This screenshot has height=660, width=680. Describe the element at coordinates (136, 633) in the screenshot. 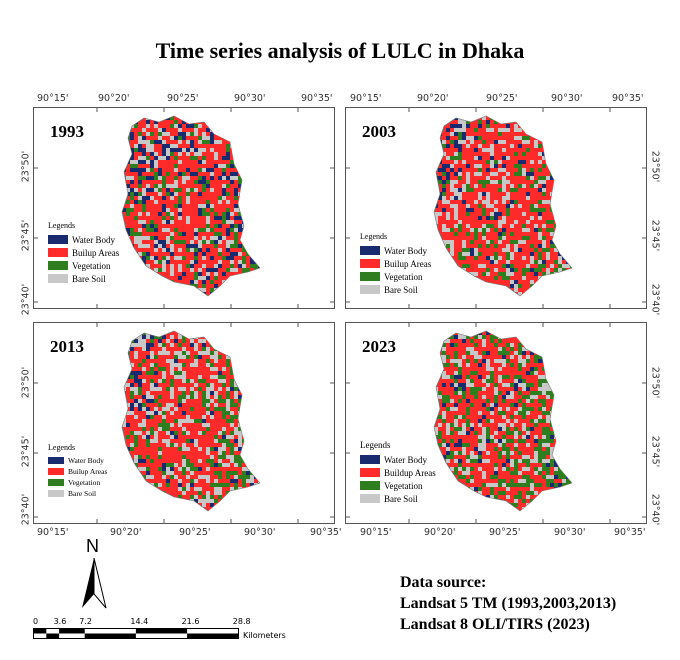

I see `scale-bar-graphic` at that location.